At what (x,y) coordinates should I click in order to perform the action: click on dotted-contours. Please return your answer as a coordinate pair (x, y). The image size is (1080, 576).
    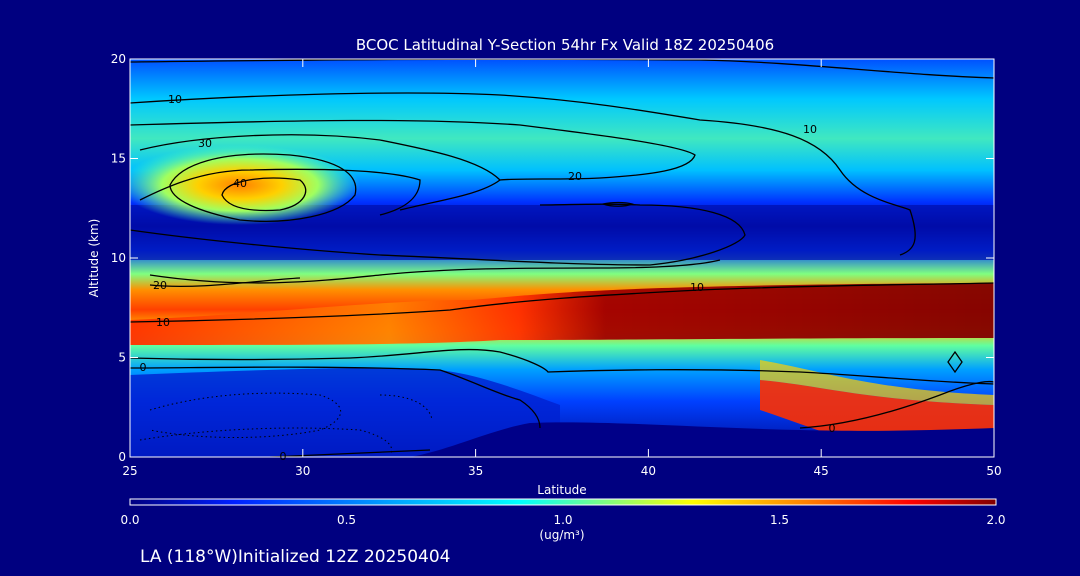
    Looking at the image, I should click on (286, 424).